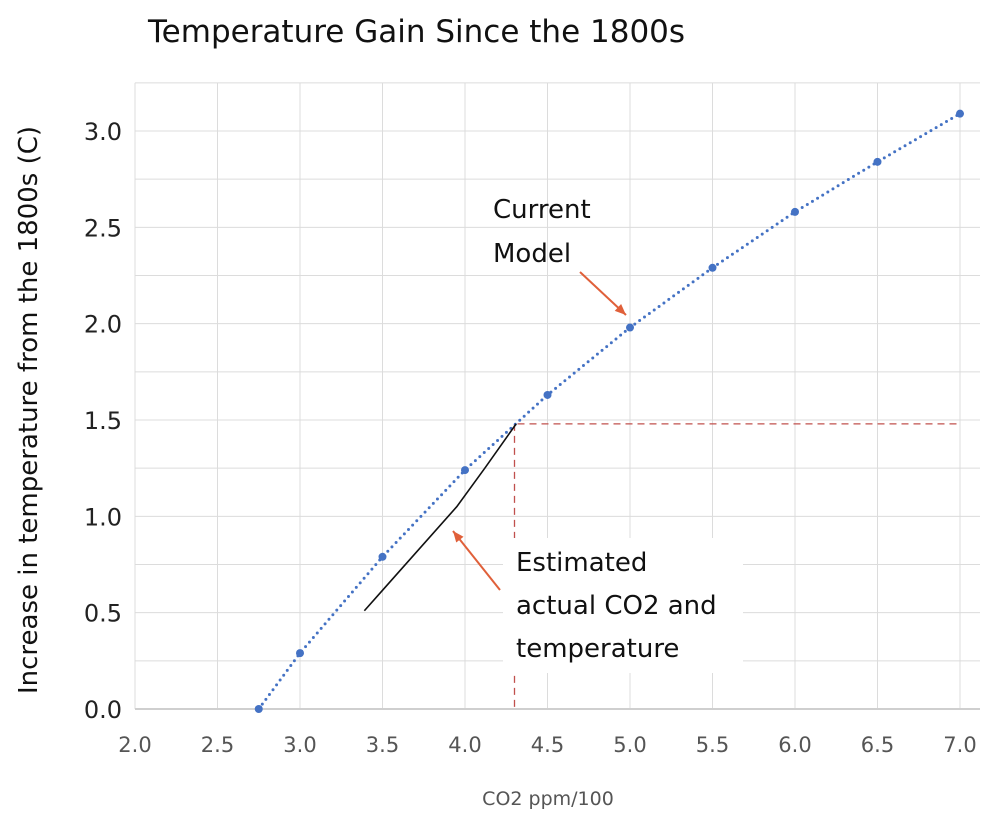 This screenshot has width=1000, height=836. What do you see at coordinates (103, 421) in the screenshot?
I see `y-tick-label: 1.5` at bounding box center [103, 421].